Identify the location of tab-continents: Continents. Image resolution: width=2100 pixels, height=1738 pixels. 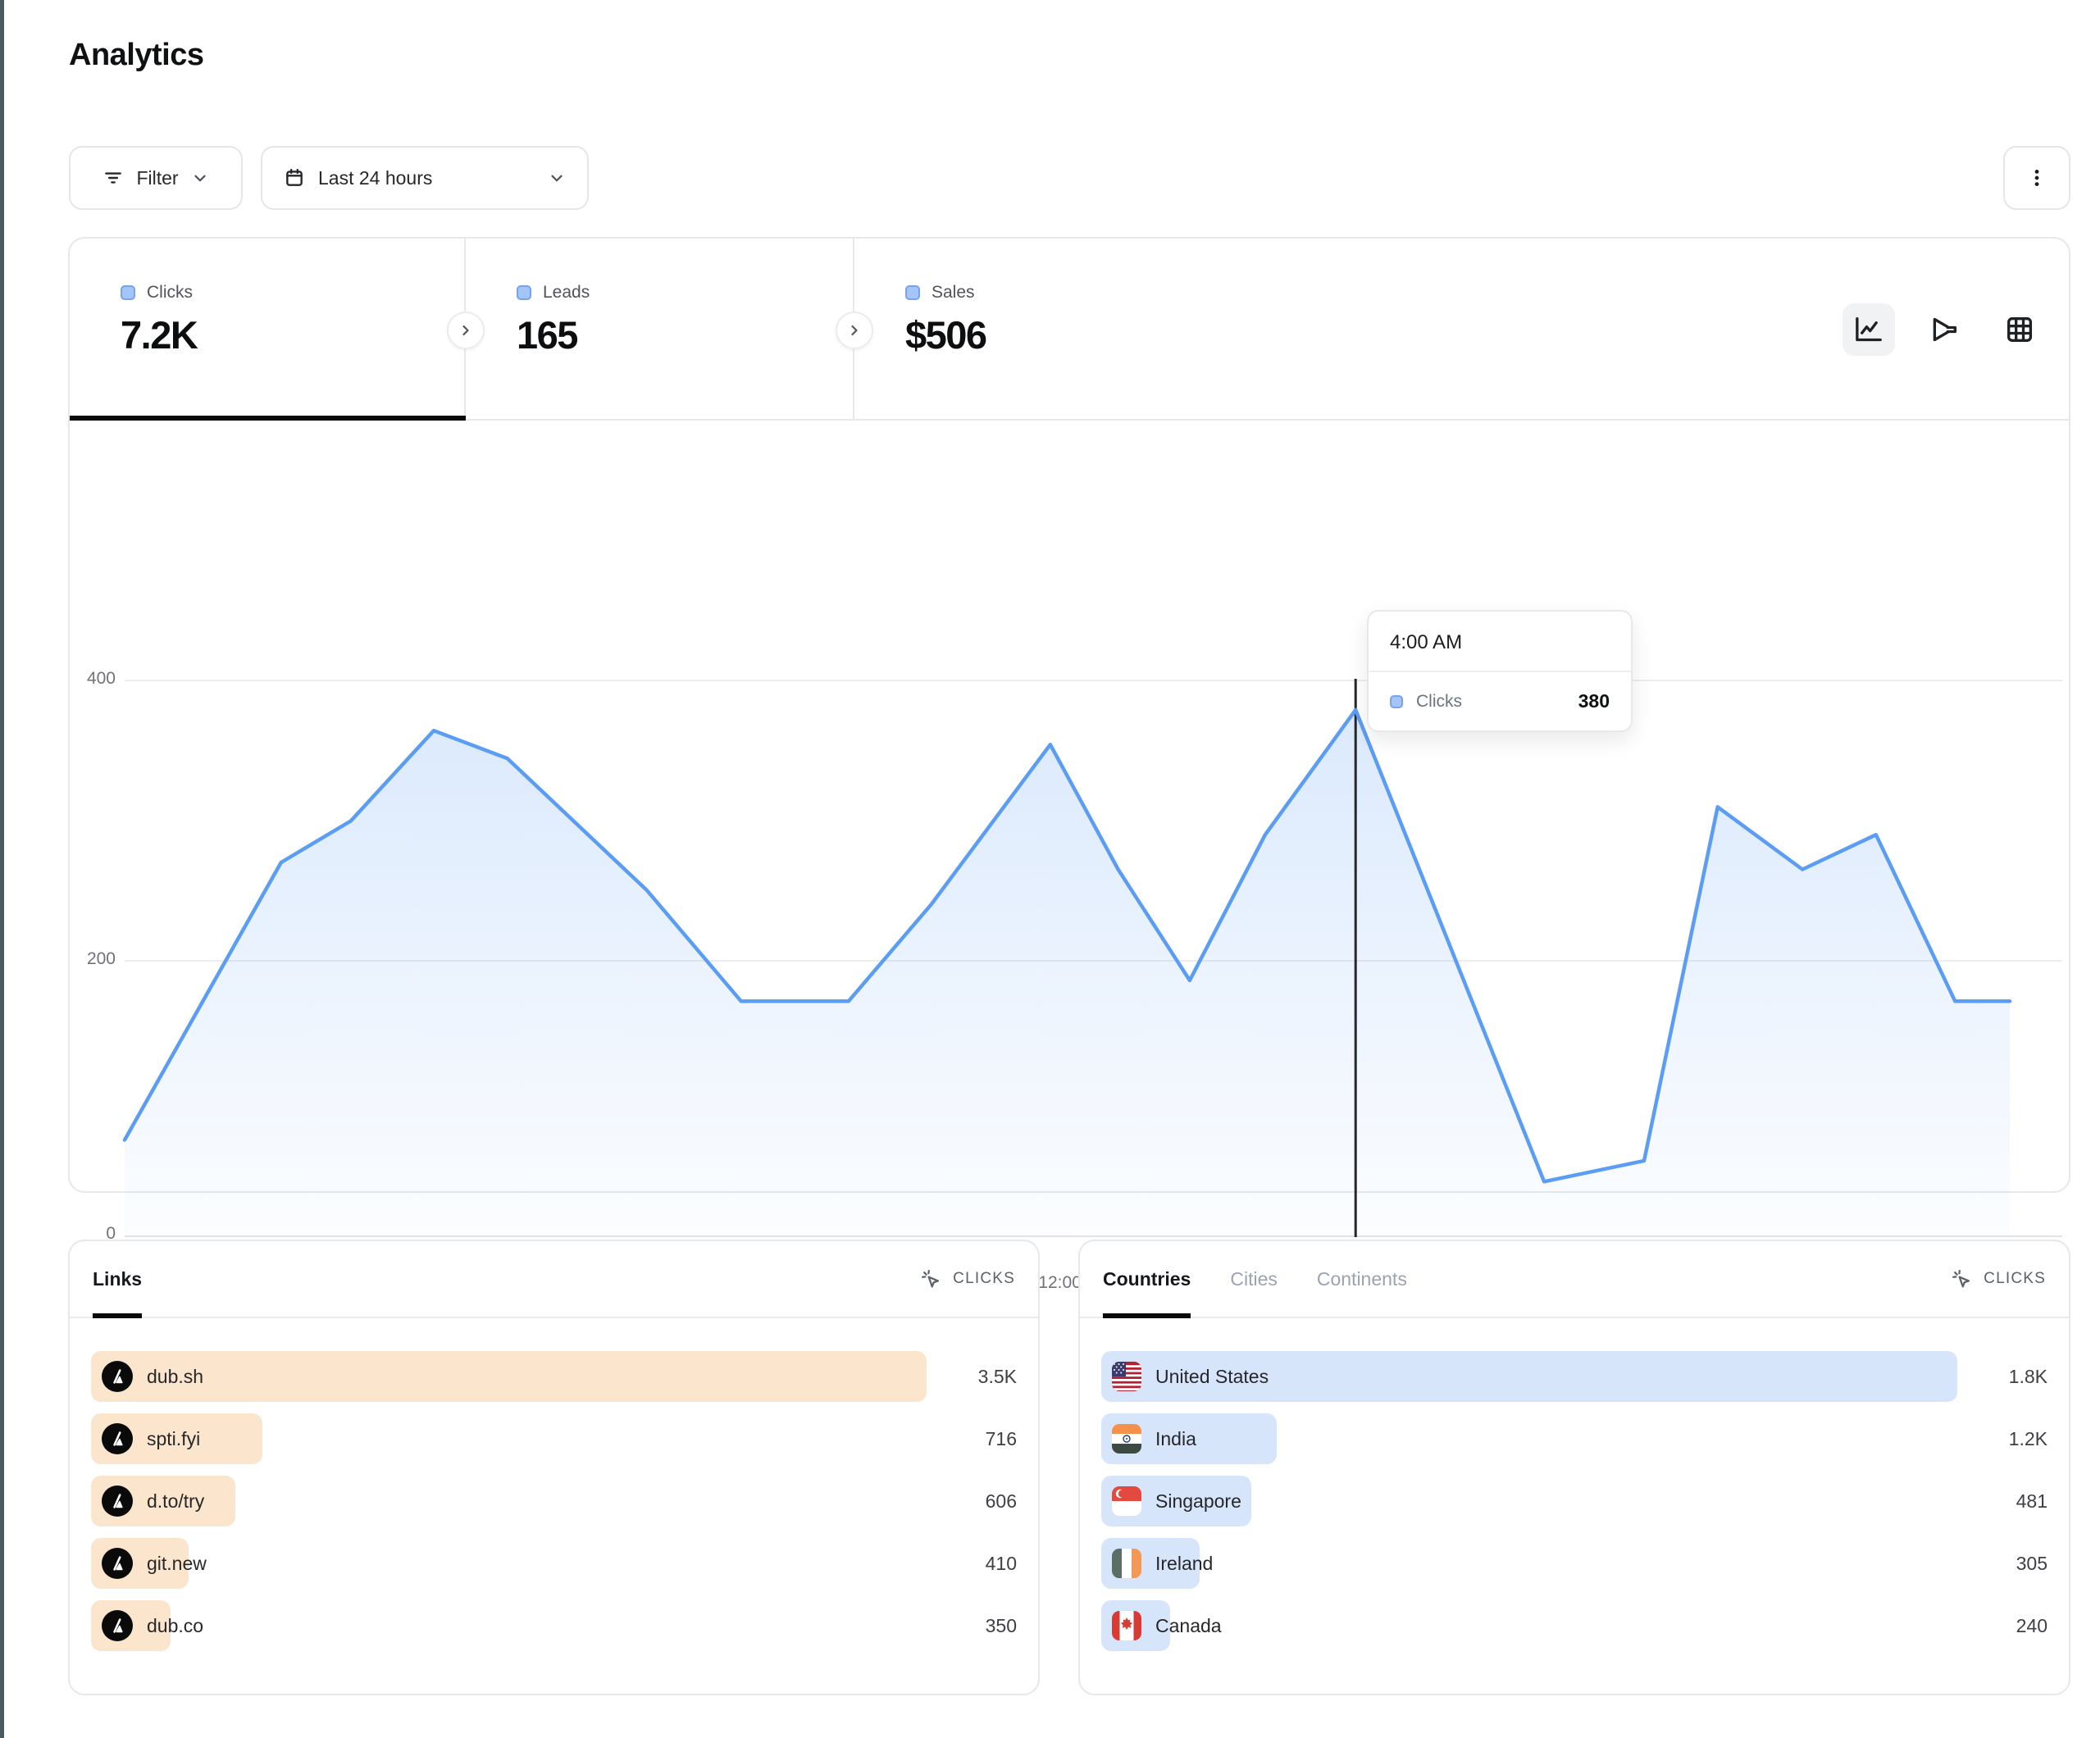
(1361, 1278).